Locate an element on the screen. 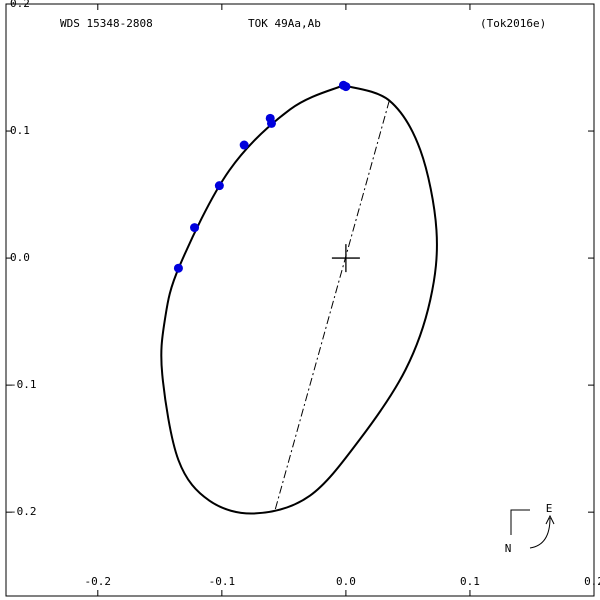  y-tick-label: 0.0 is located at coordinates (20, 257).